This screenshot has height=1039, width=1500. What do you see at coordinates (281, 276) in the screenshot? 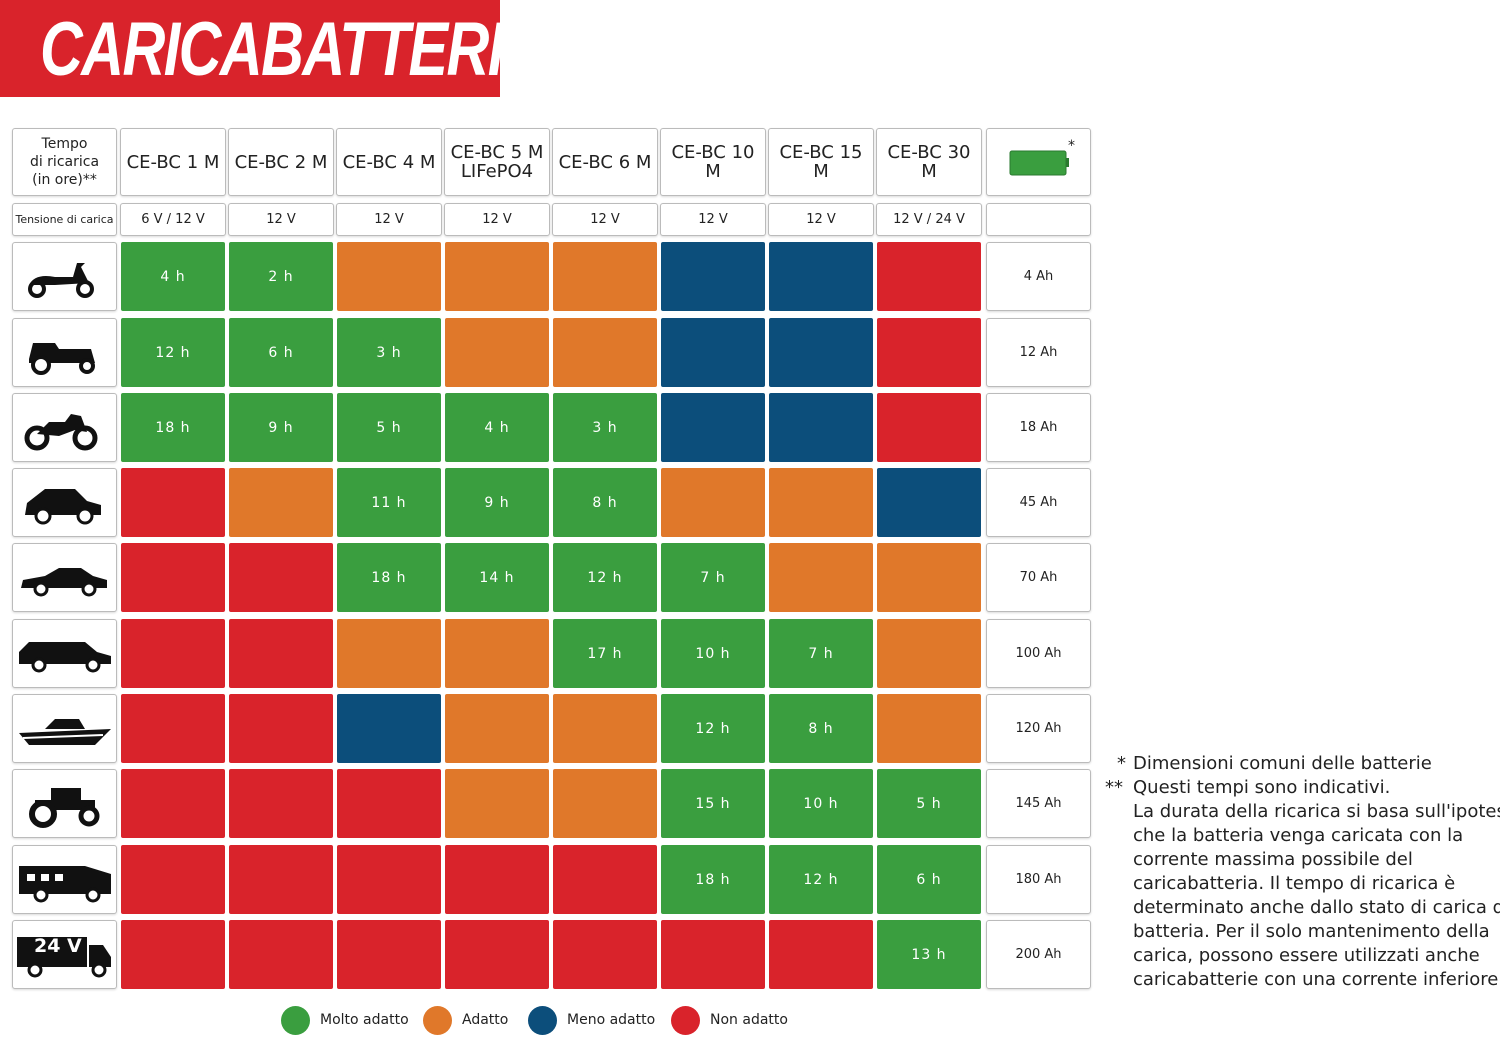
I see `rating-cell: 2 h` at bounding box center [281, 276].